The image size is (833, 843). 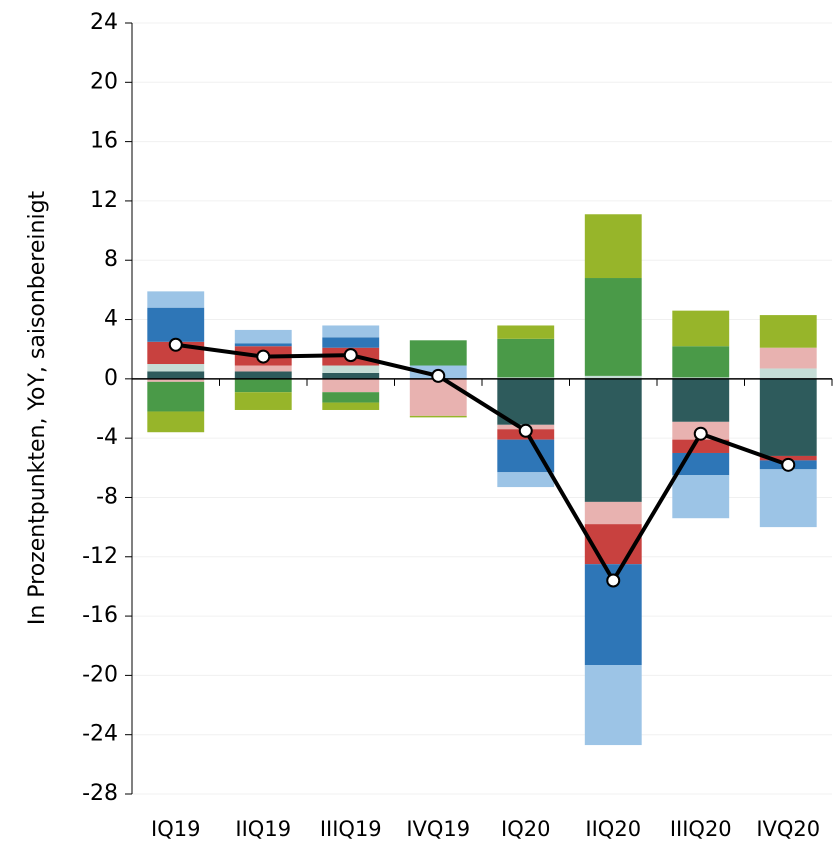 What do you see at coordinates (107, 496) in the screenshot?
I see `y-tick-label: -8` at bounding box center [107, 496].